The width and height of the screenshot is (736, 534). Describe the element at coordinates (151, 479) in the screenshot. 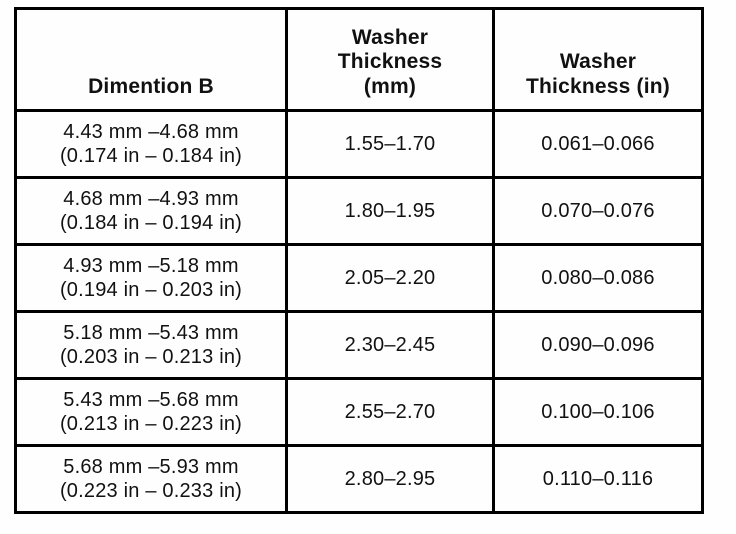

I see `dimension-b-cell: 5.68 mm –5.93 mm (0.223 in – 0.233 in)` at that location.